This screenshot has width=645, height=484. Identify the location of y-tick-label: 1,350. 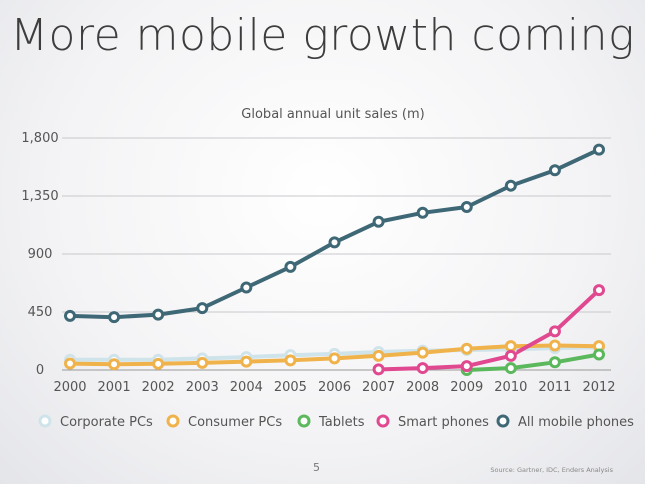
(39, 196).